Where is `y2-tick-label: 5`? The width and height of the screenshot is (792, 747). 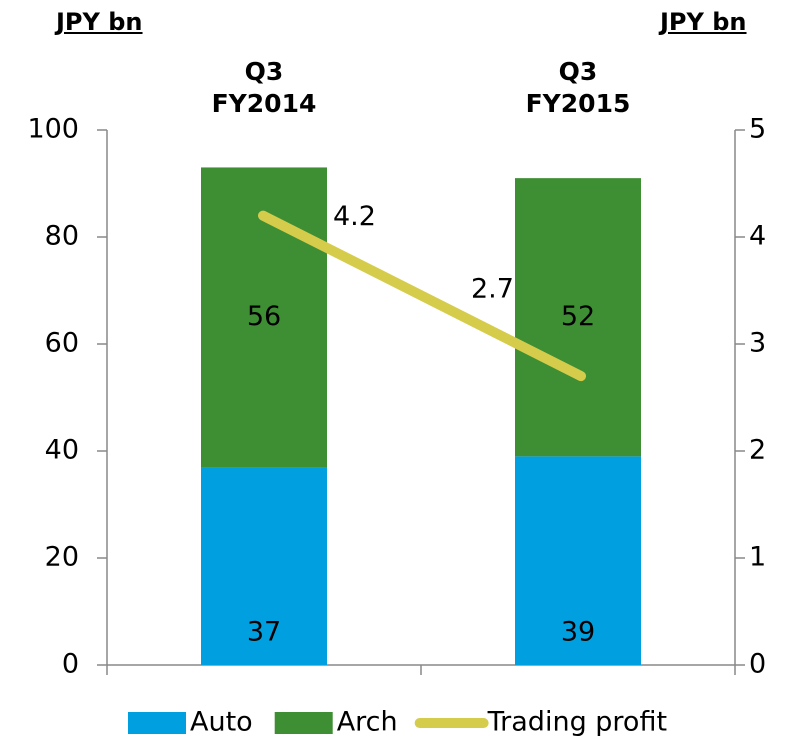 y2-tick-label: 5 is located at coordinates (757, 129).